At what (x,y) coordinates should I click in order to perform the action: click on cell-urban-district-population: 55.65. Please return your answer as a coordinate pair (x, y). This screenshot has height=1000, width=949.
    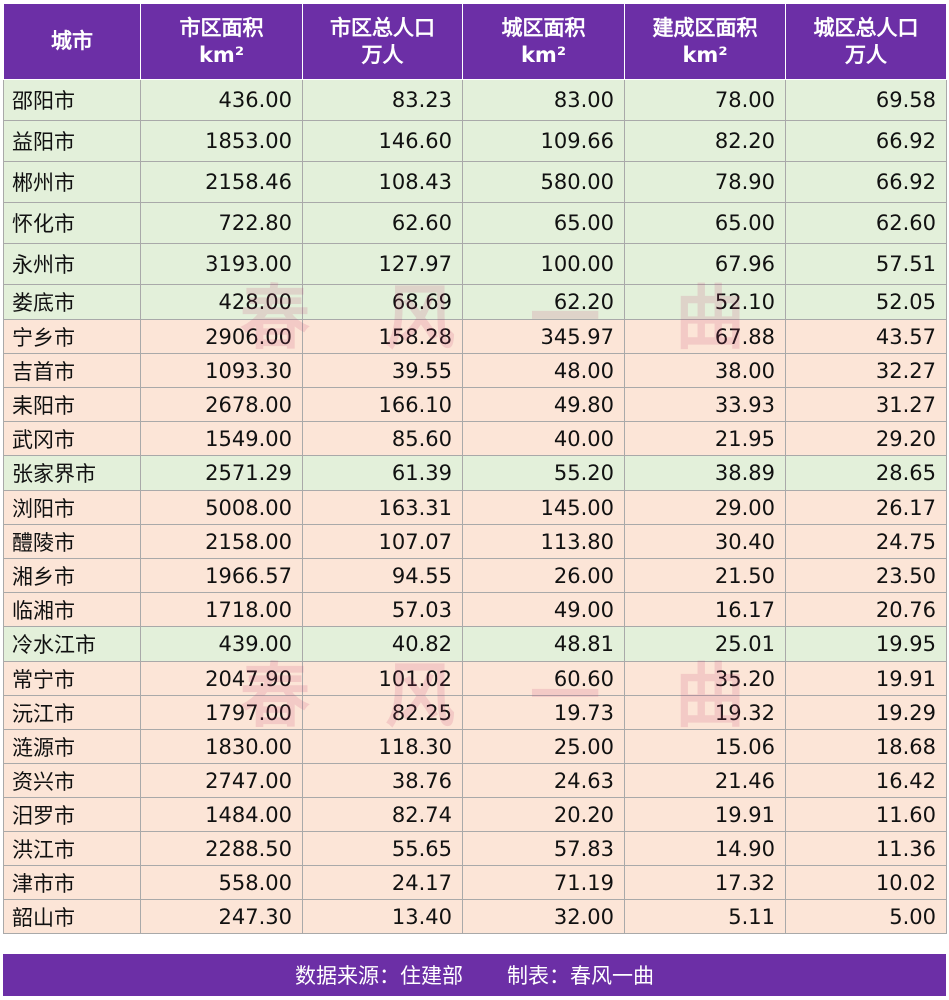
    Looking at the image, I should click on (382, 848).